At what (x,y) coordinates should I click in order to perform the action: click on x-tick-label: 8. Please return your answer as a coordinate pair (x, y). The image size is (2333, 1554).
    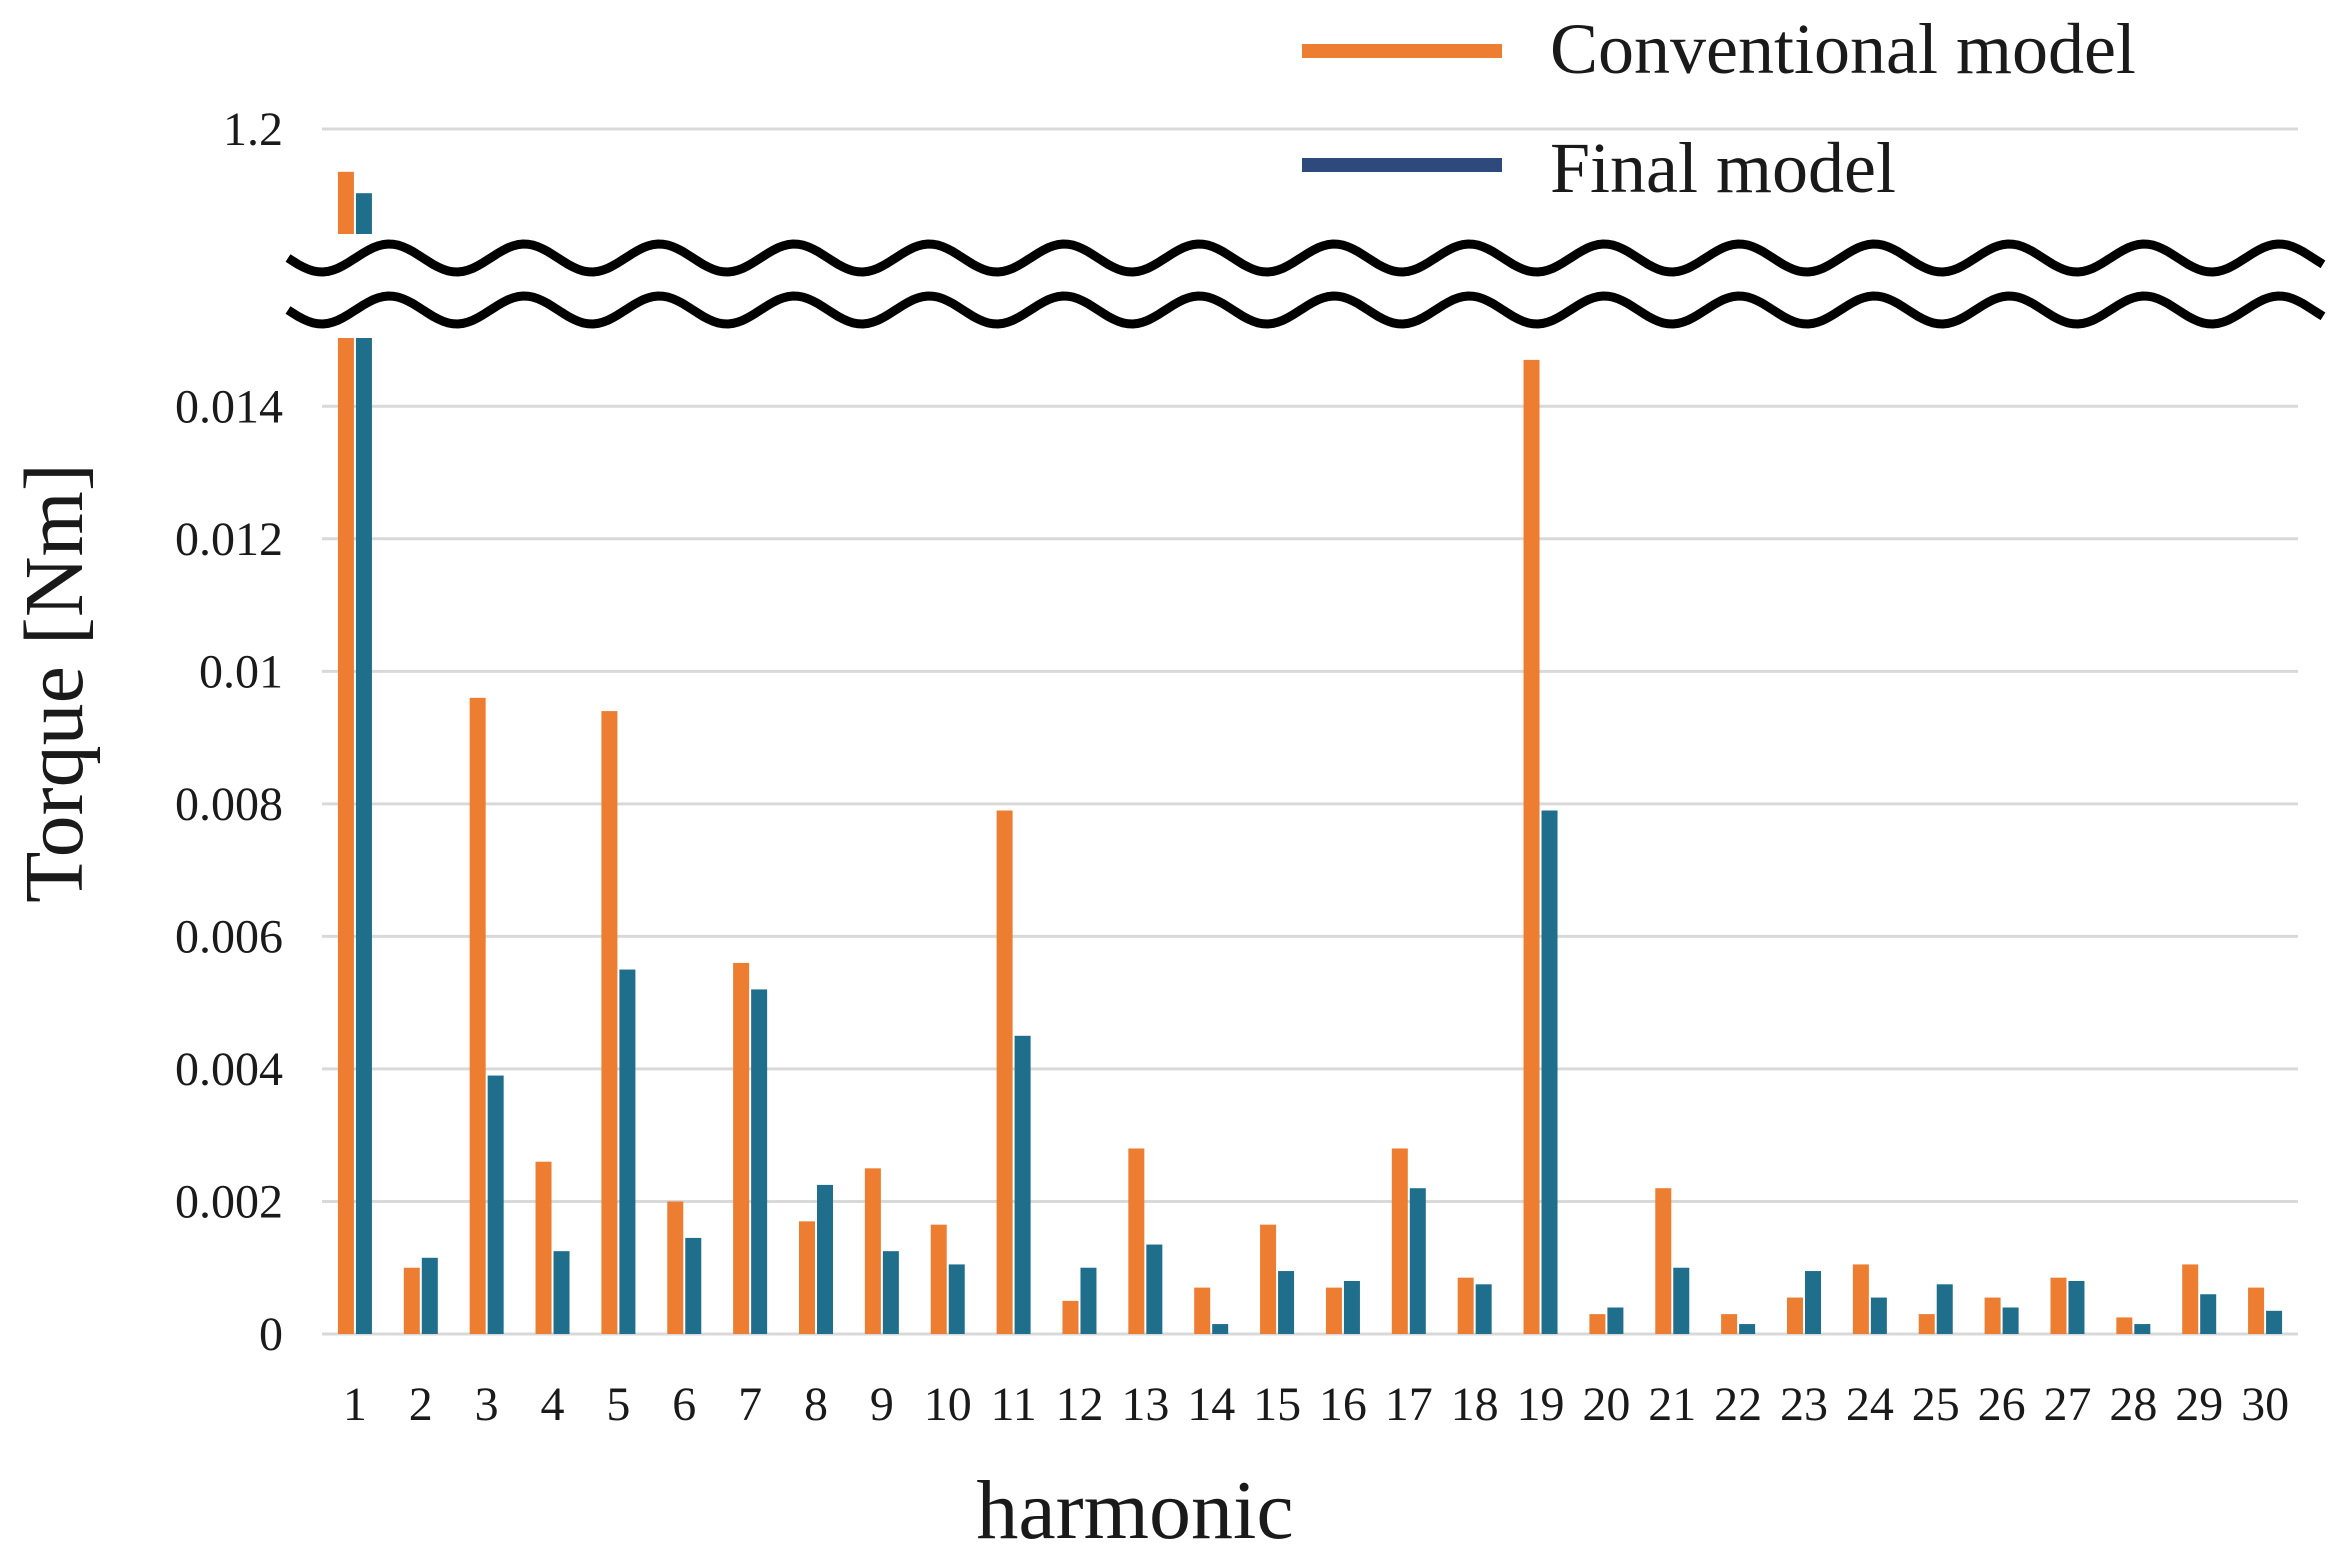
    Looking at the image, I should click on (816, 1404).